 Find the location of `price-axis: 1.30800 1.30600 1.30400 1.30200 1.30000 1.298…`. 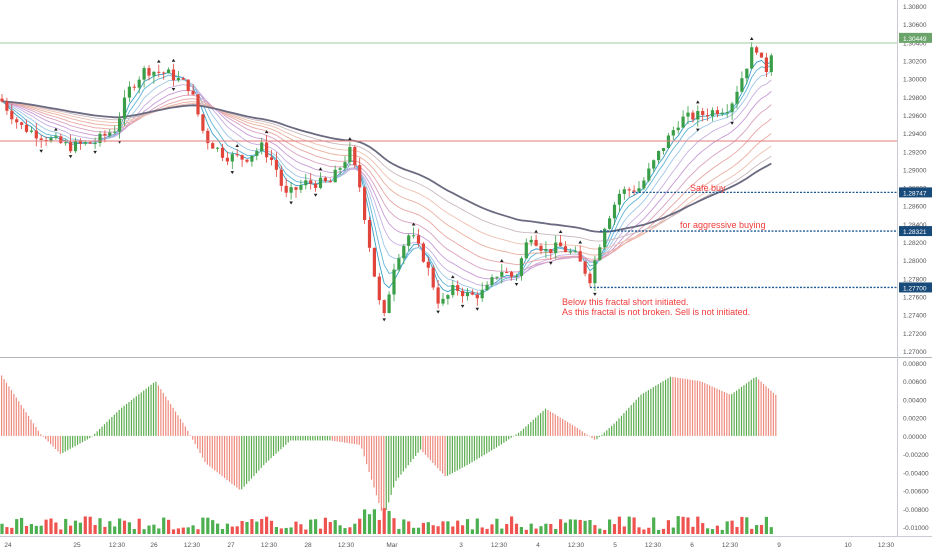

price-axis: 1.30800 1.30600 1.30400 1.30200 1.30000 1.298… is located at coordinates (915, 180).